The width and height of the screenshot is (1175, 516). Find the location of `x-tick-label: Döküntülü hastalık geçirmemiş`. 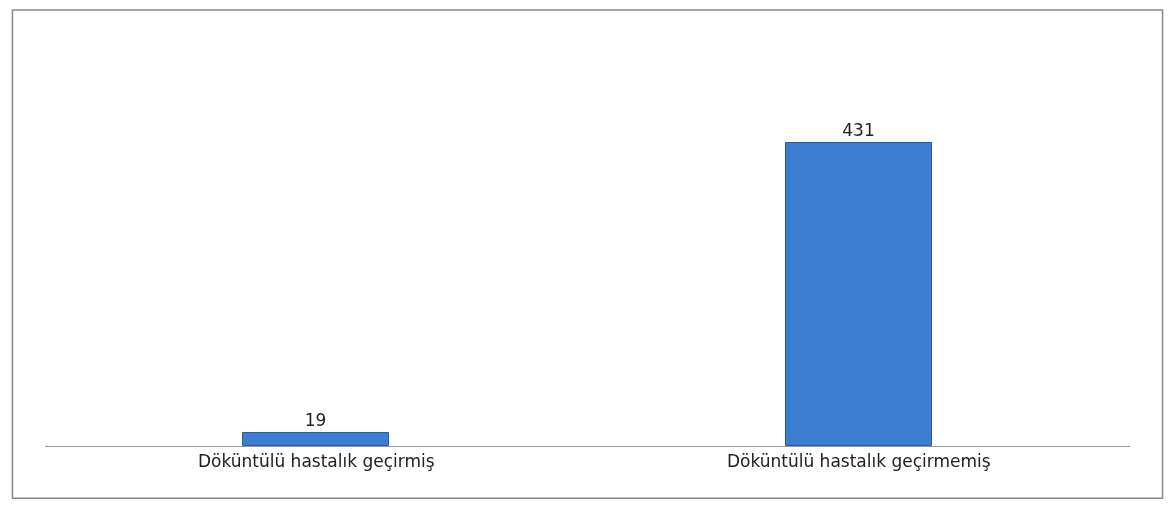

x-tick-label: Döküntülü hastalık geçirmemiş is located at coordinates (858, 461).